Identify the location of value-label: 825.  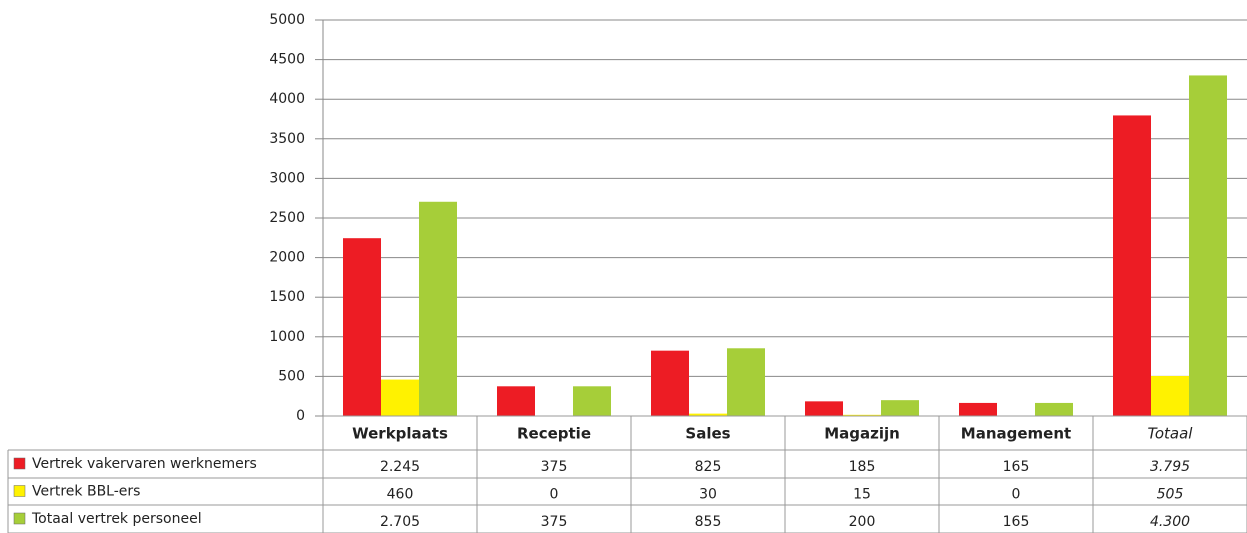
(708, 467).